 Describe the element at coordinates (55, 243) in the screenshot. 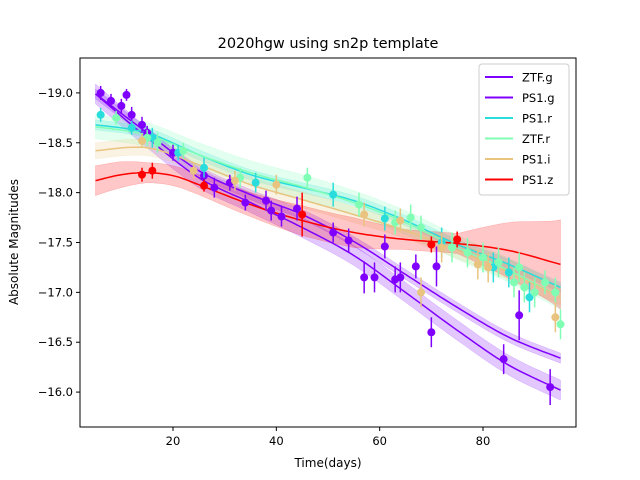

I see `y-tick-label: −17.5` at that location.